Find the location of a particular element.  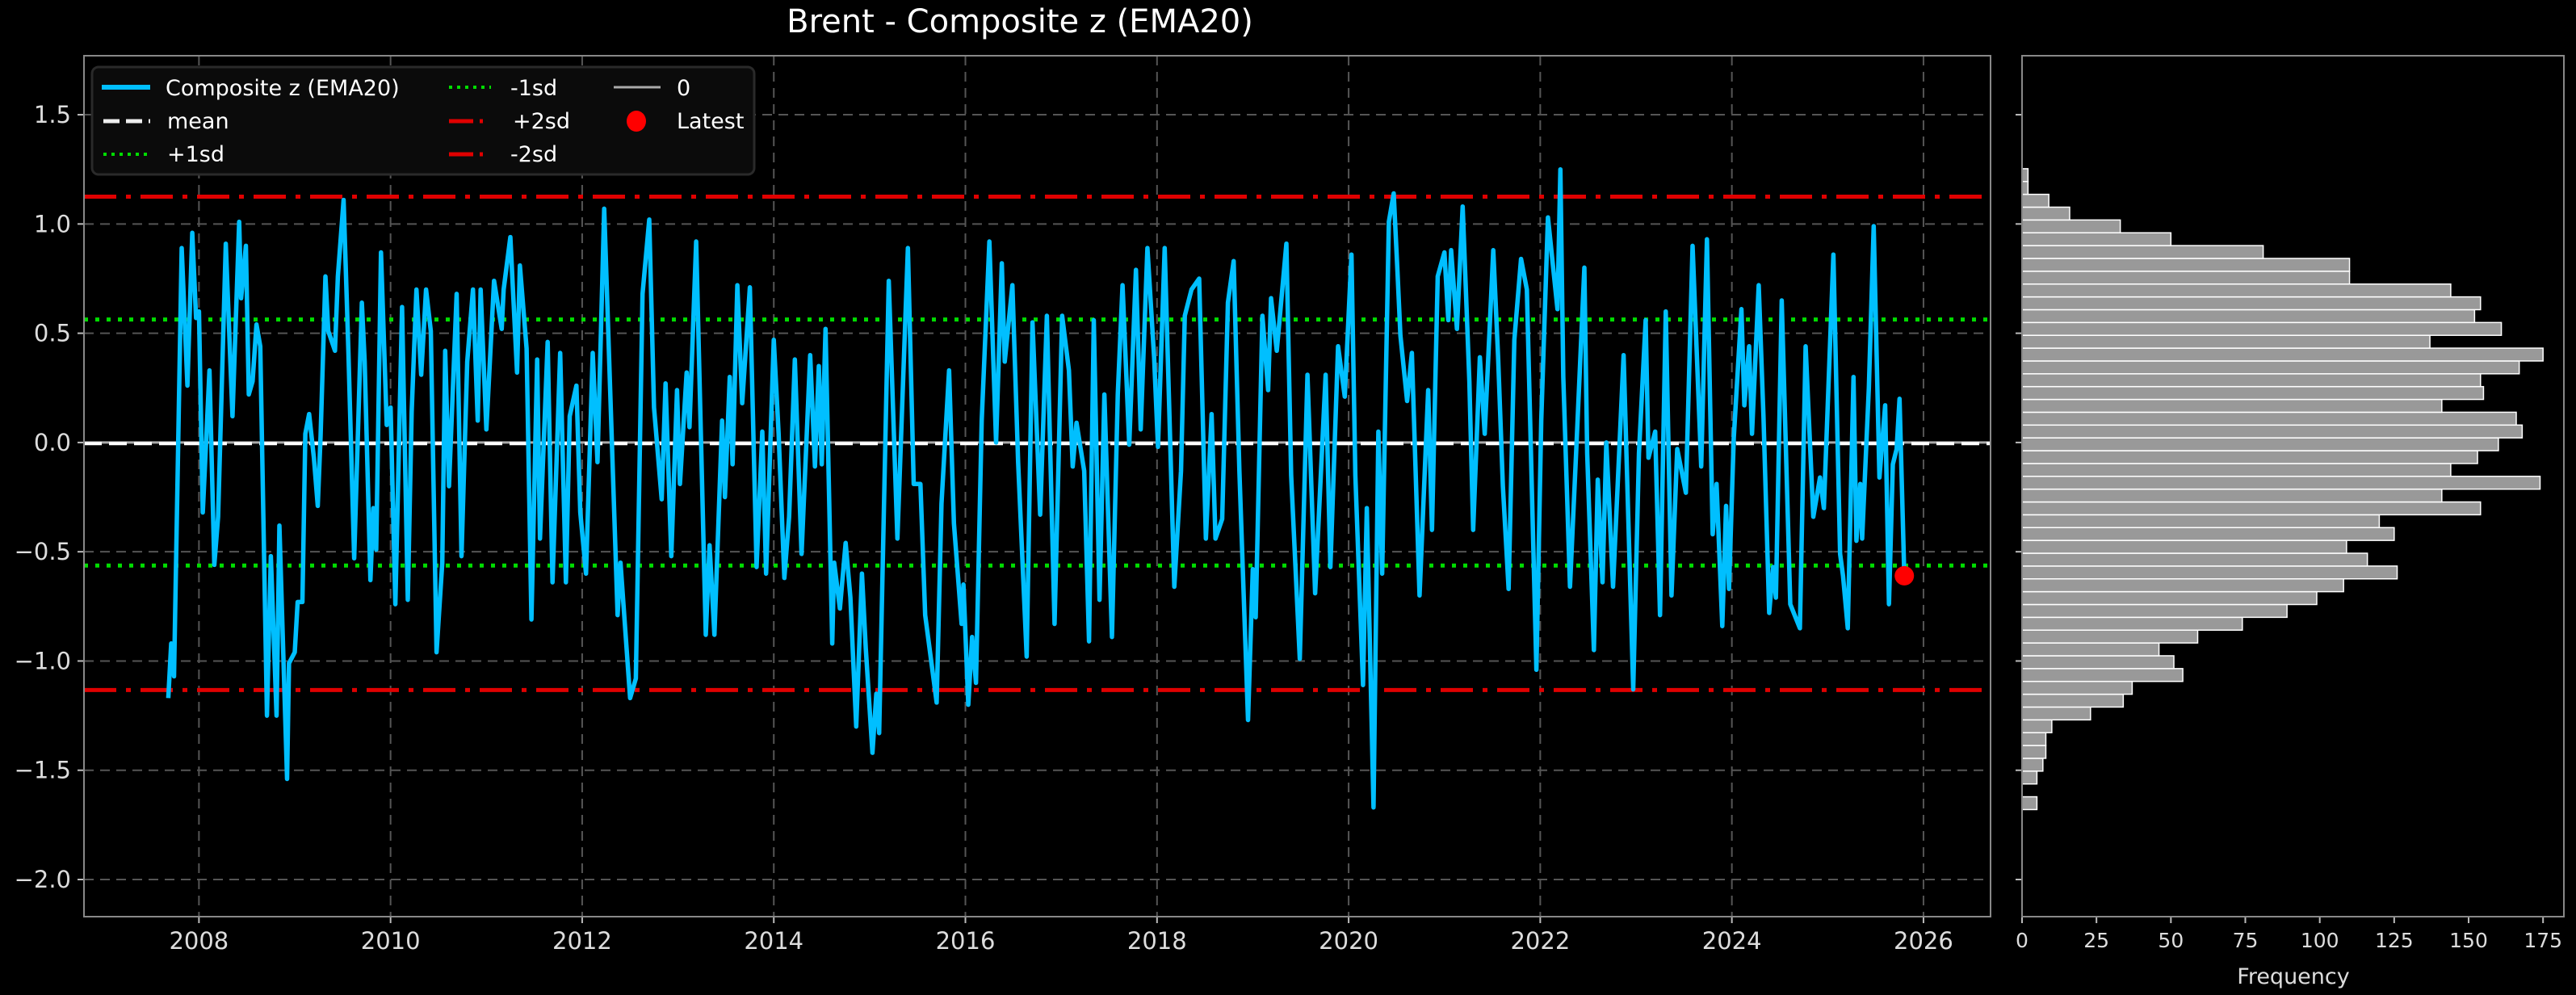

x-tick-label: 2012 is located at coordinates (582, 941).